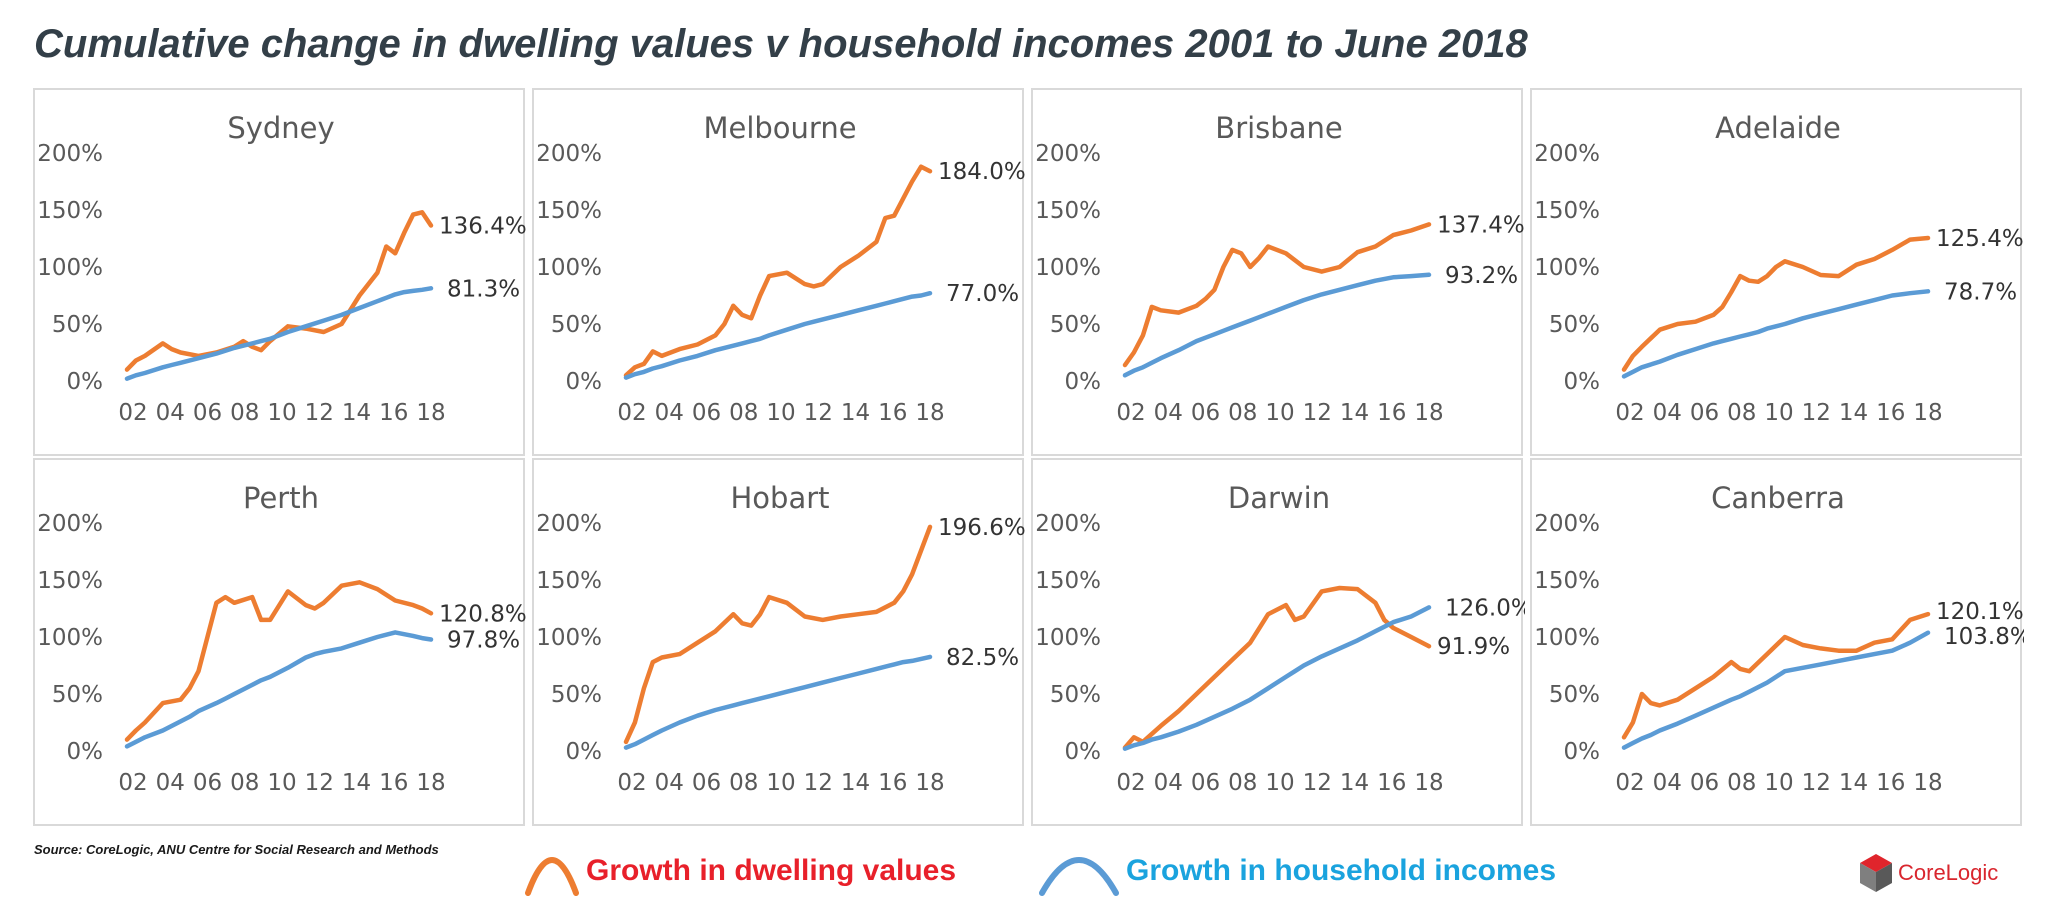  What do you see at coordinates (1341, 870) in the screenshot?
I see `legend-label-income: Growth in household incomes` at bounding box center [1341, 870].